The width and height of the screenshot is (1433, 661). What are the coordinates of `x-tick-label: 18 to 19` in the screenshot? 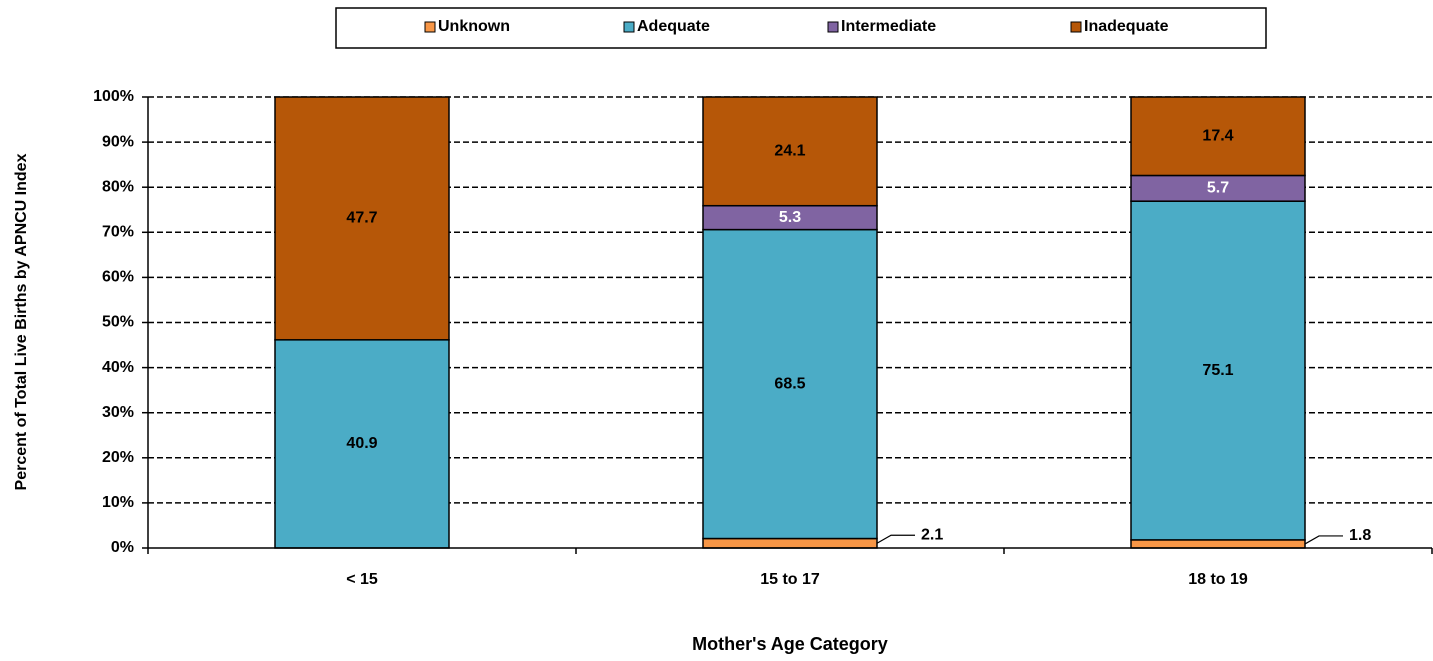 It's located at (1218, 579).